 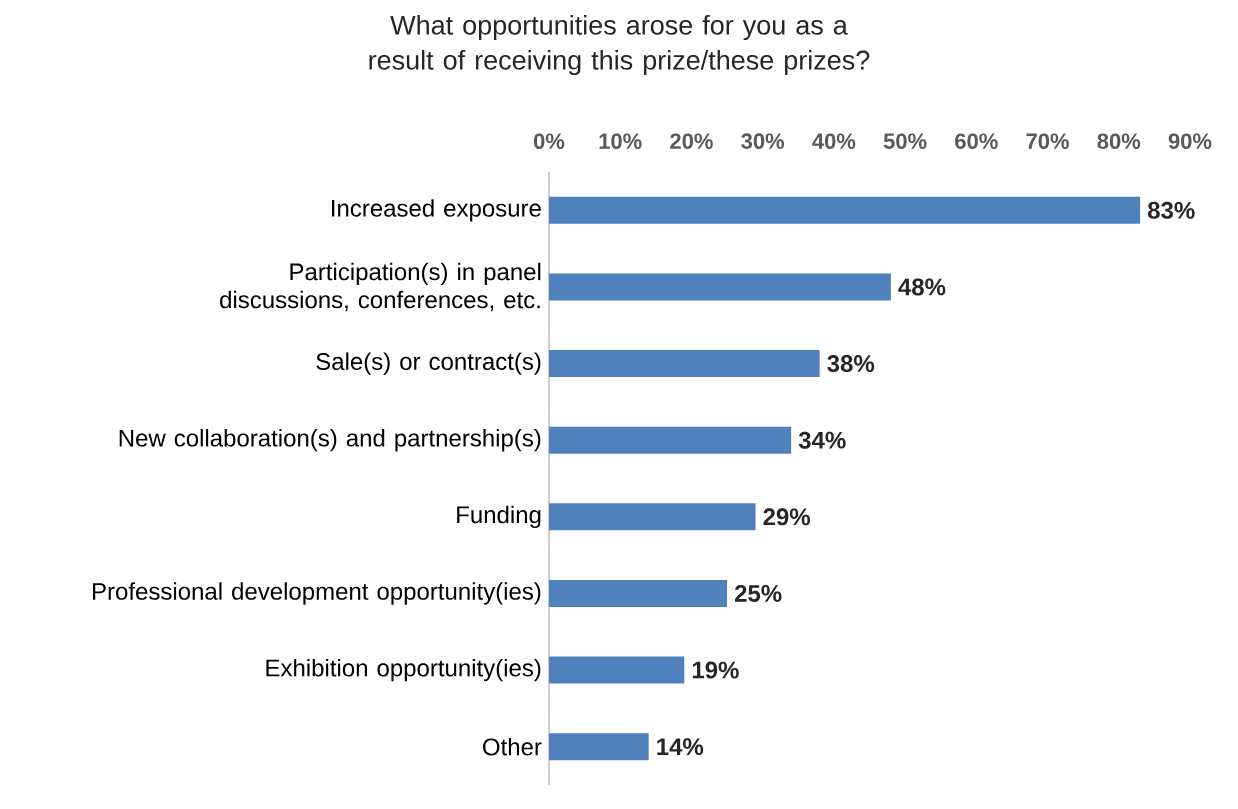 What do you see at coordinates (691, 141) in the screenshot?
I see `x-tick-label: 20%` at bounding box center [691, 141].